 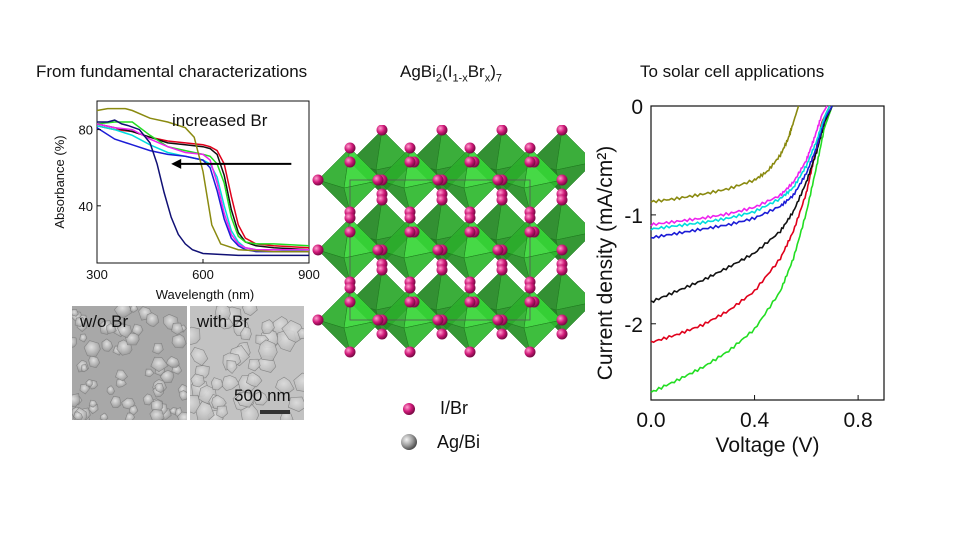 What do you see at coordinates (176, 163) in the screenshot?
I see `annotation-arrow-head` at bounding box center [176, 163].